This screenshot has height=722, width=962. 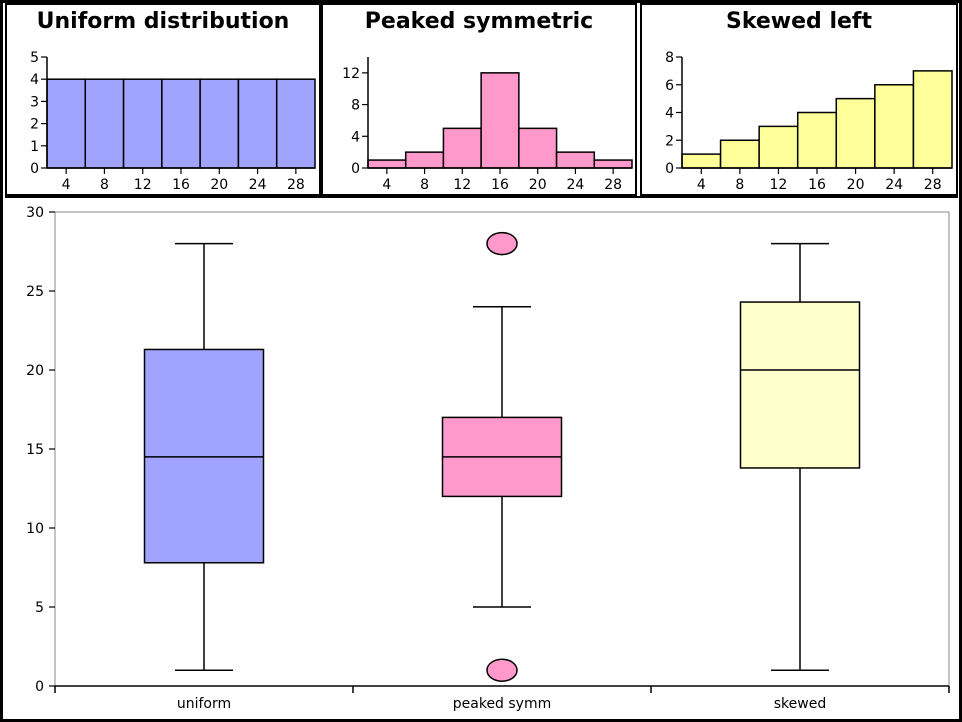 I want to click on histogram-title: Skewed left, so click(x=798, y=21).